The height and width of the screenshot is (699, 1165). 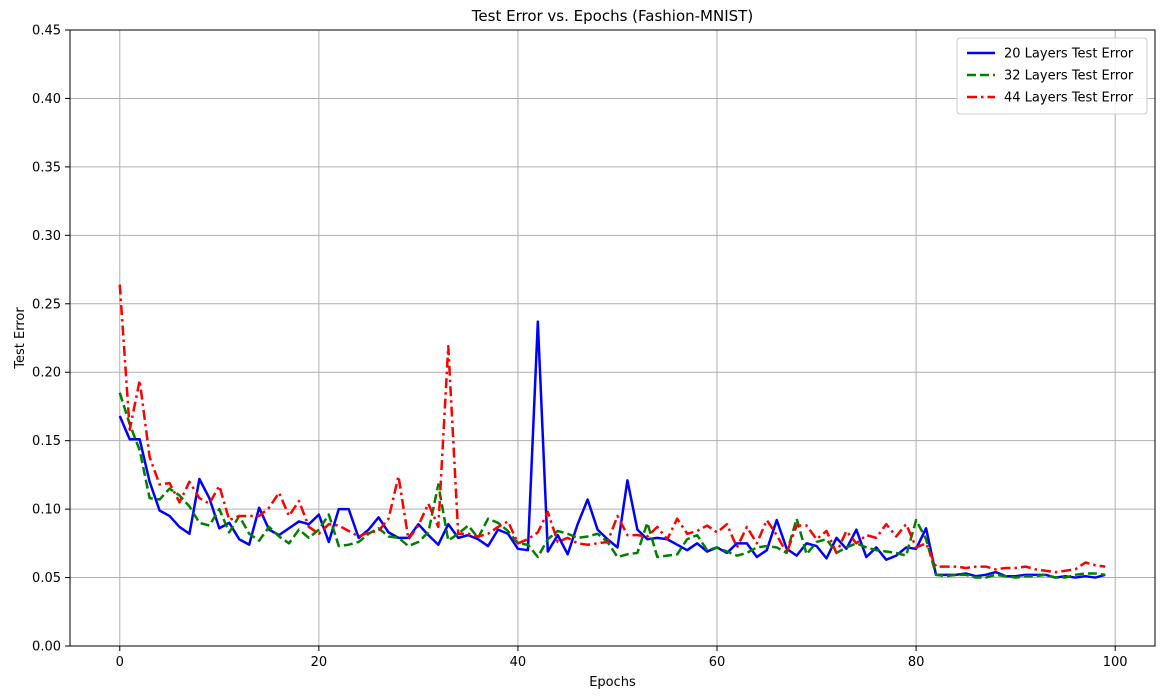 I want to click on x-tick-label: 60, so click(x=717, y=662).